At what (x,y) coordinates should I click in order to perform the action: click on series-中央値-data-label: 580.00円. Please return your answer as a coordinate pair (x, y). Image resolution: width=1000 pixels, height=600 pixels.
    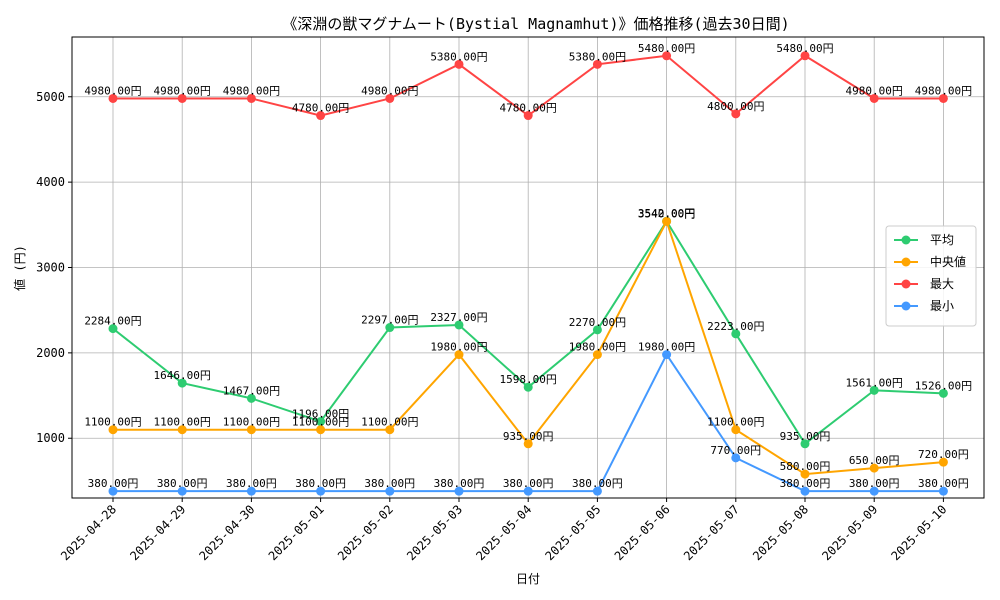
    Looking at the image, I should click on (805, 466).